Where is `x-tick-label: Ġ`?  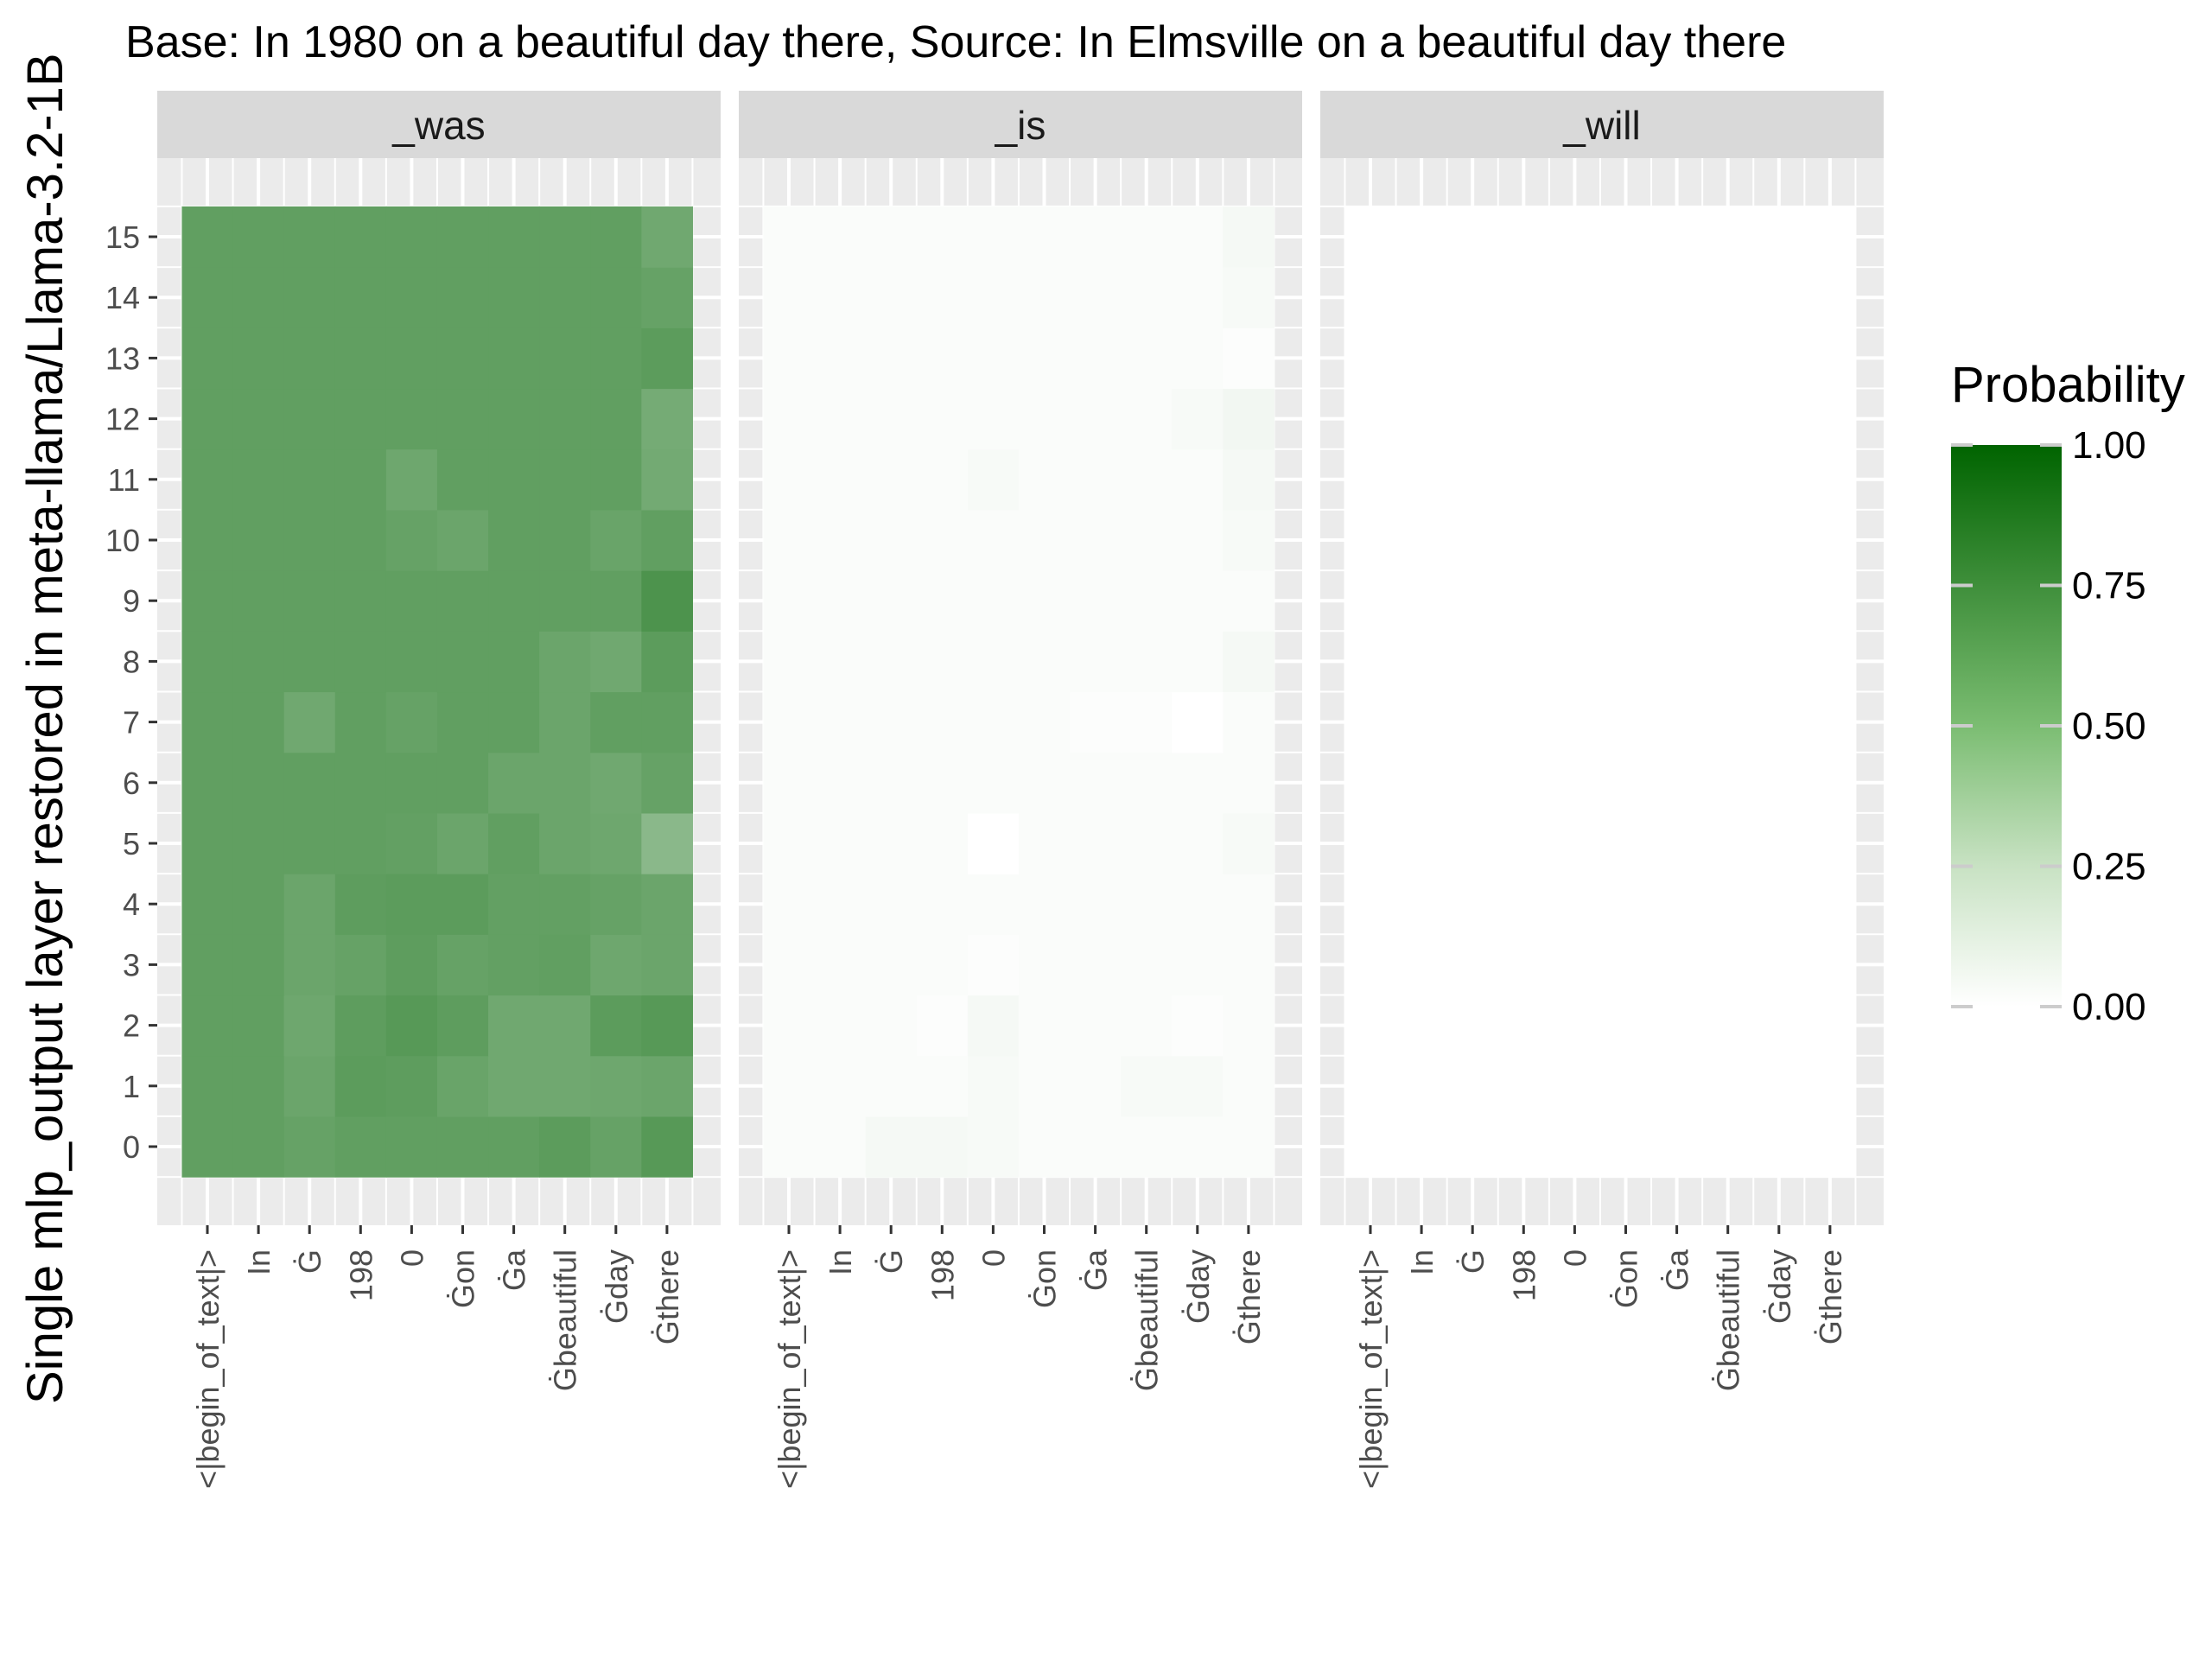 x-tick-label: Ġ is located at coordinates (309, 1261).